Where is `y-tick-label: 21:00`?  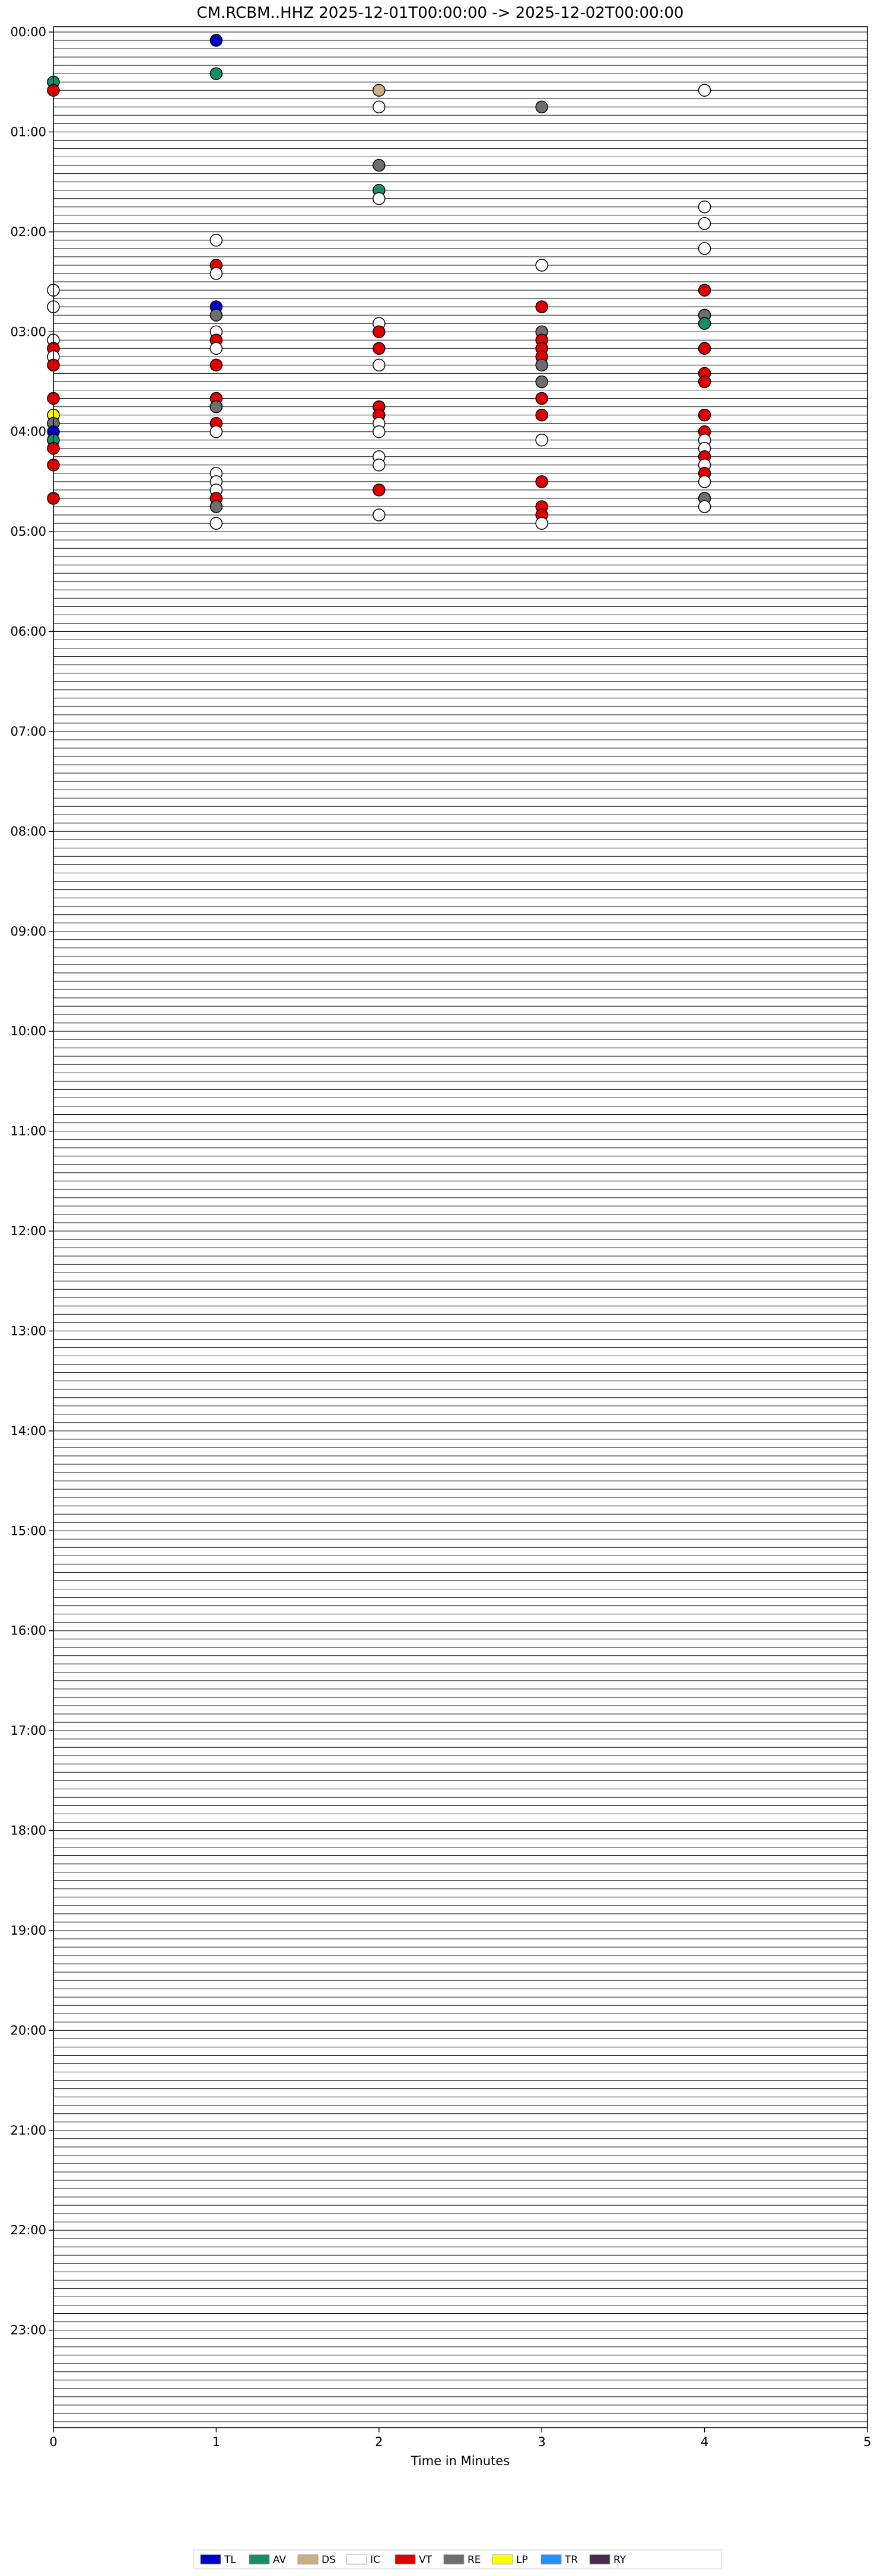 y-tick-label: 21:00 is located at coordinates (28, 2130).